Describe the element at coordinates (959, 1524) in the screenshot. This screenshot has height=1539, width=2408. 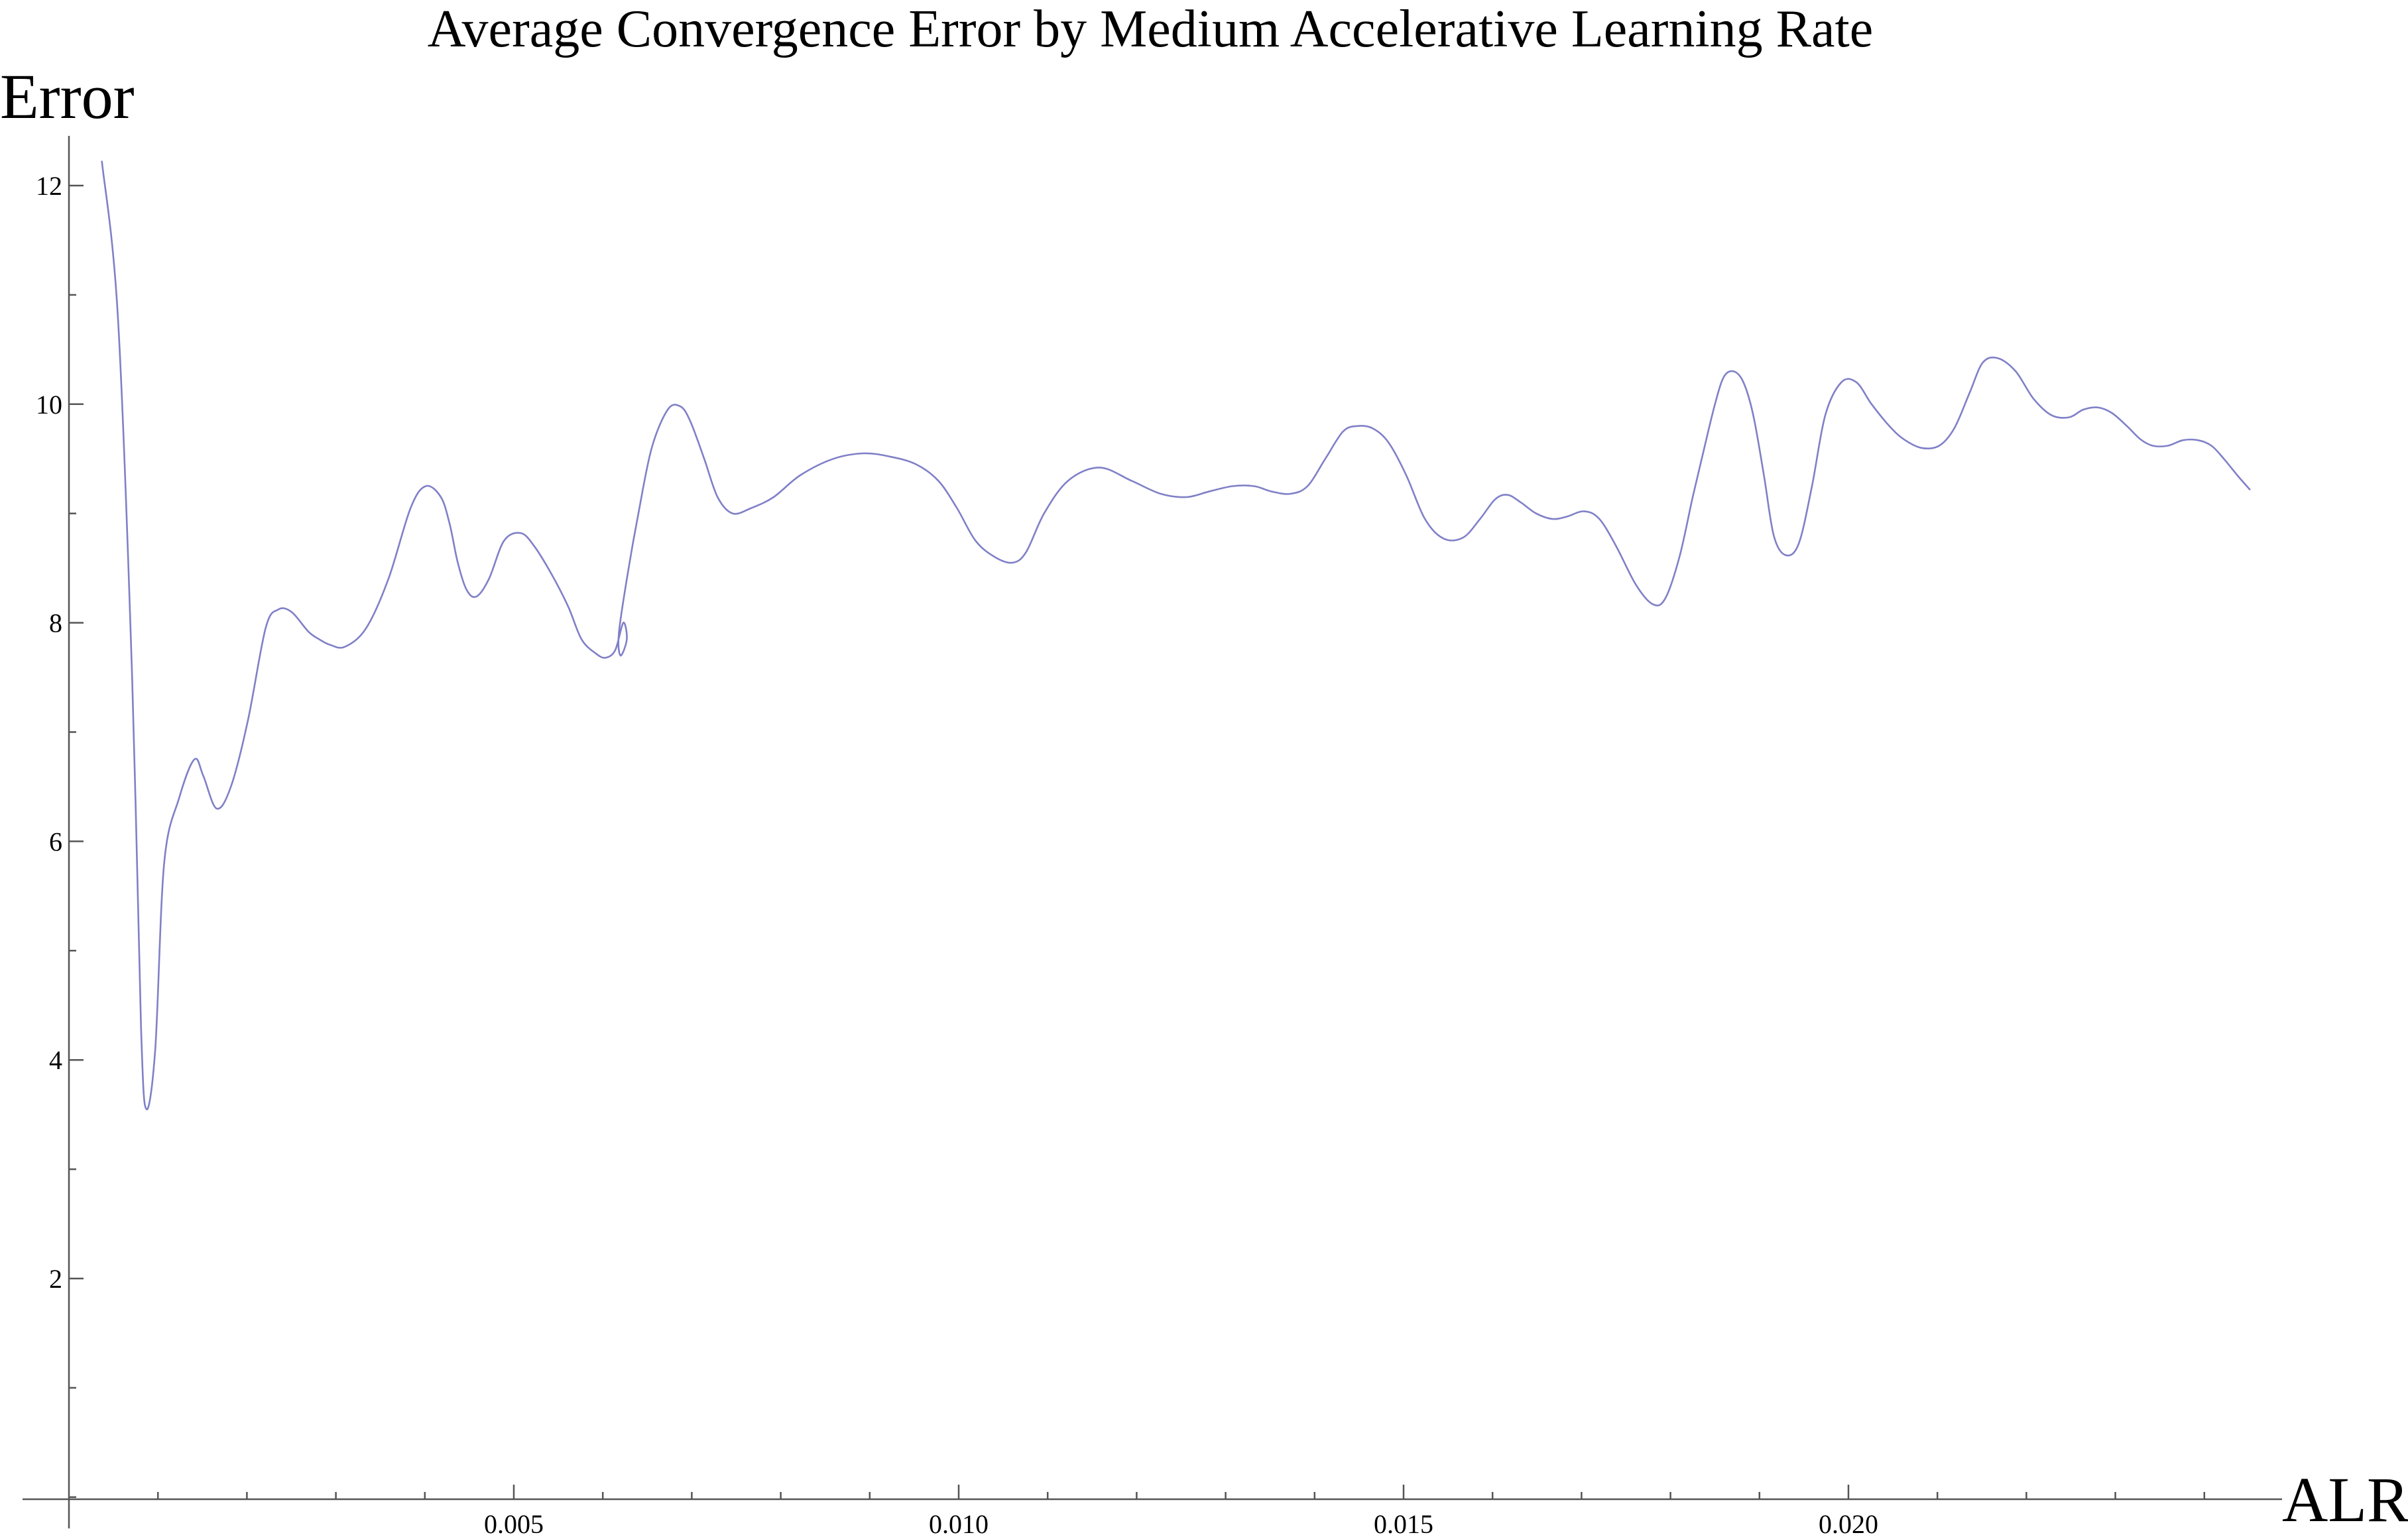
I see `x-tick-label: 0.010` at that location.